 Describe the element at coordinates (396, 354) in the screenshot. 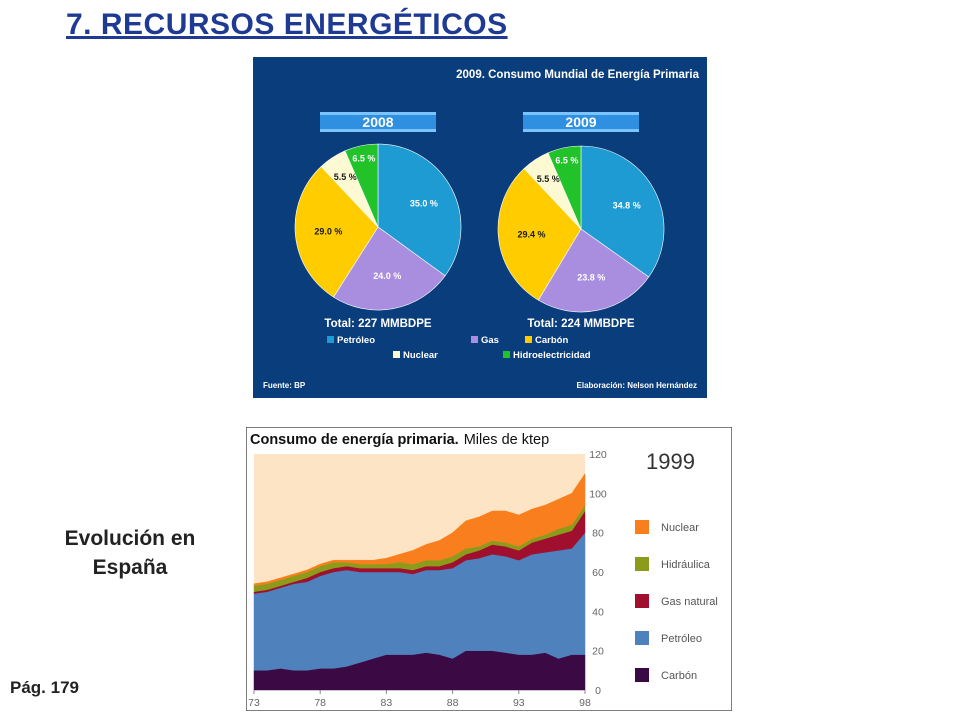

I see `pie-legend-swatch-nuclear` at that location.